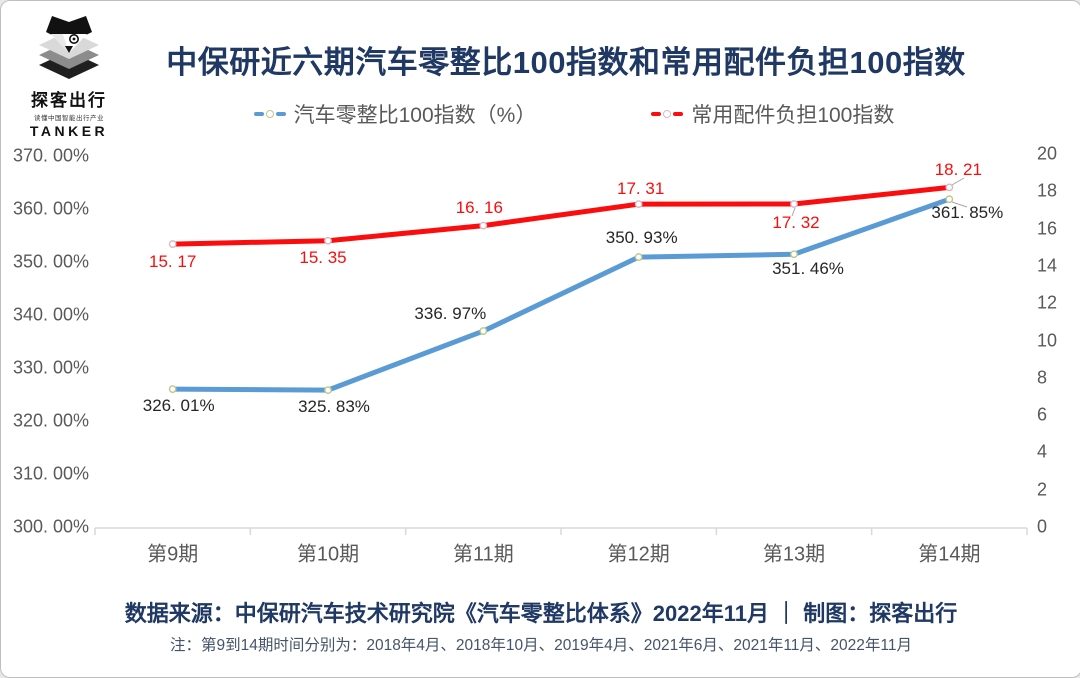 The image size is (1080, 678). I want to click on right-axis-tick-label: 14, so click(1047, 265).